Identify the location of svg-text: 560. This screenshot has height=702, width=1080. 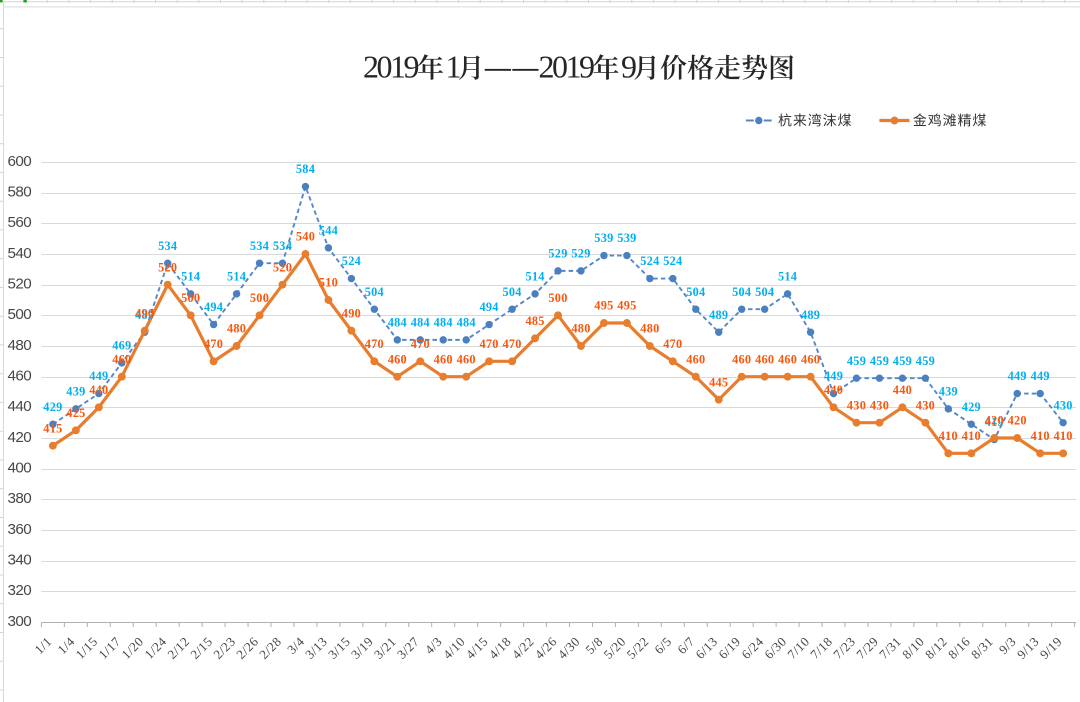
(20, 222).